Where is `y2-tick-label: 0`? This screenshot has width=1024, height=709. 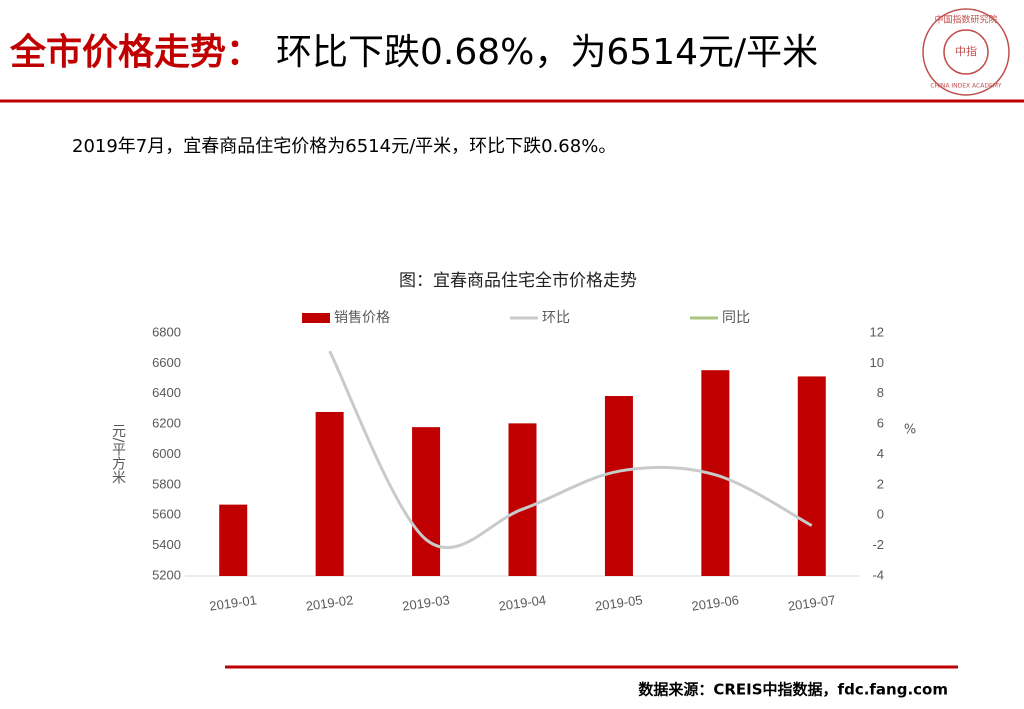 y2-tick-label: 0 is located at coordinates (880, 514).